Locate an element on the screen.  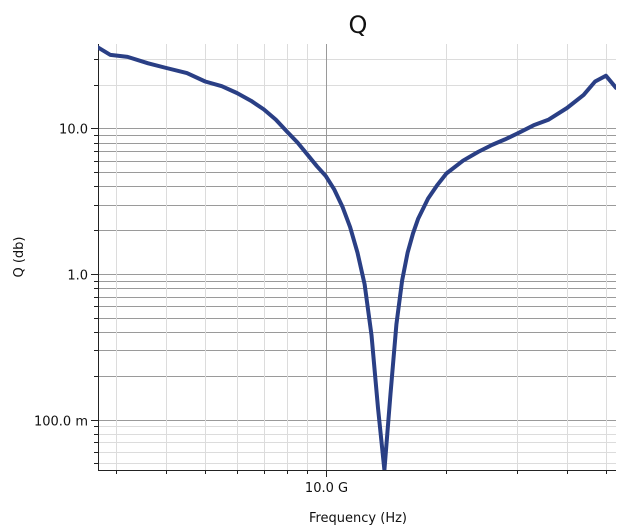
chart-title: Q is located at coordinates (358, 25).